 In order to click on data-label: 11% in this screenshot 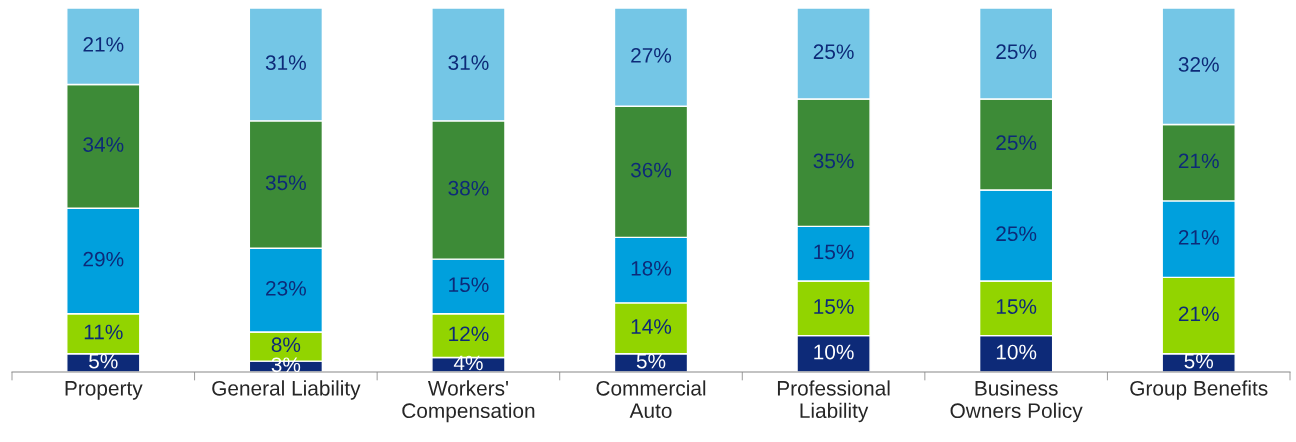, I will do `click(103, 332)`.